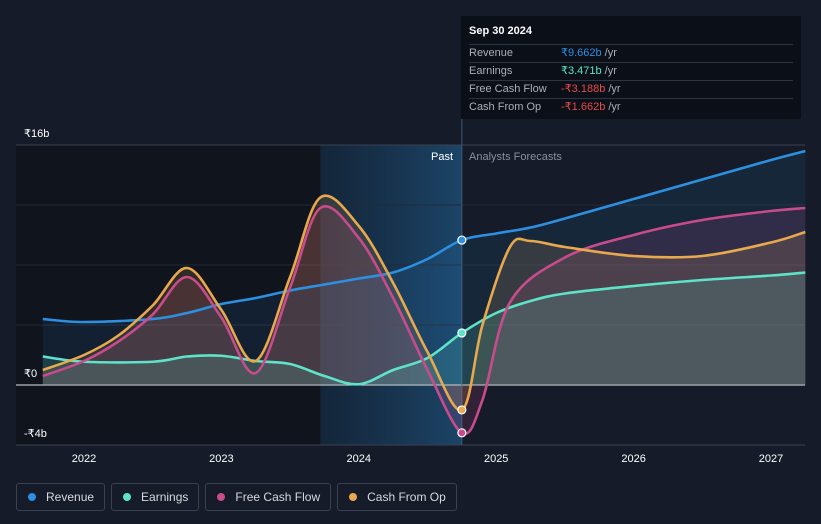  I want to click on tooltip-row-cash-from-op: Cash From Op -₹1.662b /yr, so click(631, 107).